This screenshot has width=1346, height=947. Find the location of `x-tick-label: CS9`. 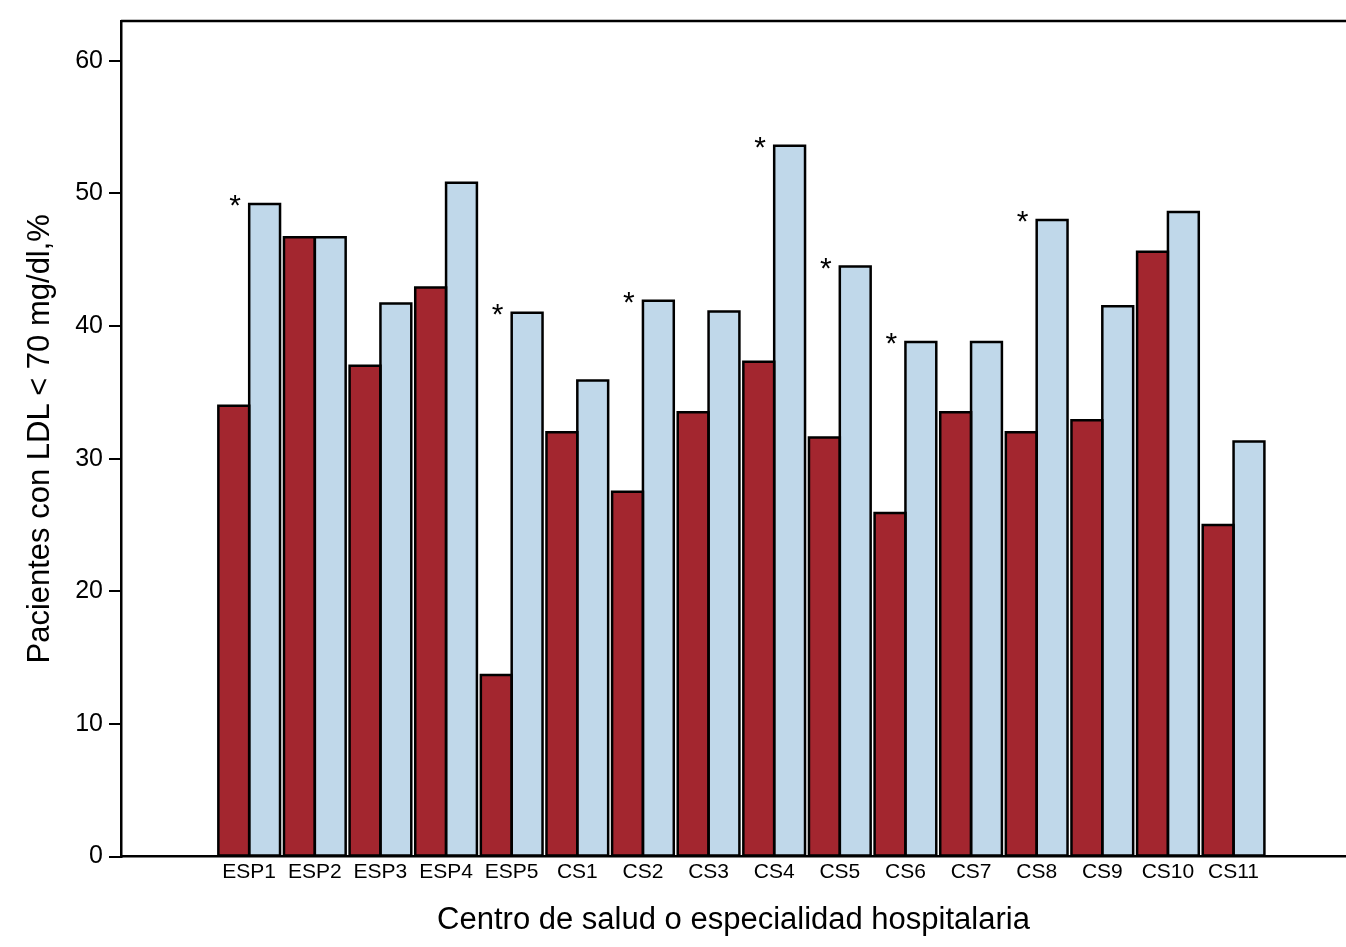

x-tick-label: CS9 is located at coordinates (1102, 870).